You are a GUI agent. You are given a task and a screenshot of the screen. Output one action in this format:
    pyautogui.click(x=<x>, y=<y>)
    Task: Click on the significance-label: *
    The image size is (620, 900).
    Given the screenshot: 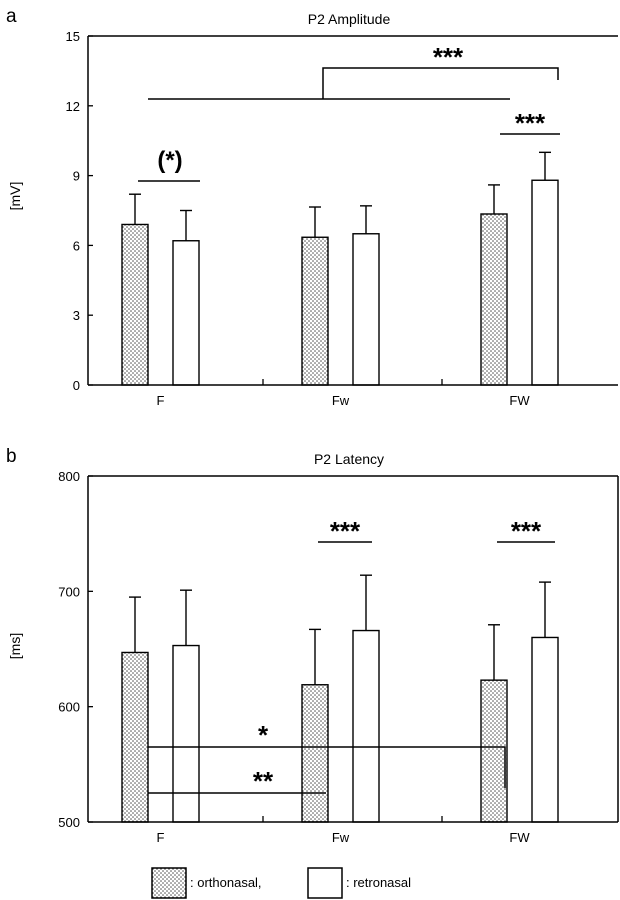 What is the action you would take?
    pyautogui.click(x=263, y=735)
    